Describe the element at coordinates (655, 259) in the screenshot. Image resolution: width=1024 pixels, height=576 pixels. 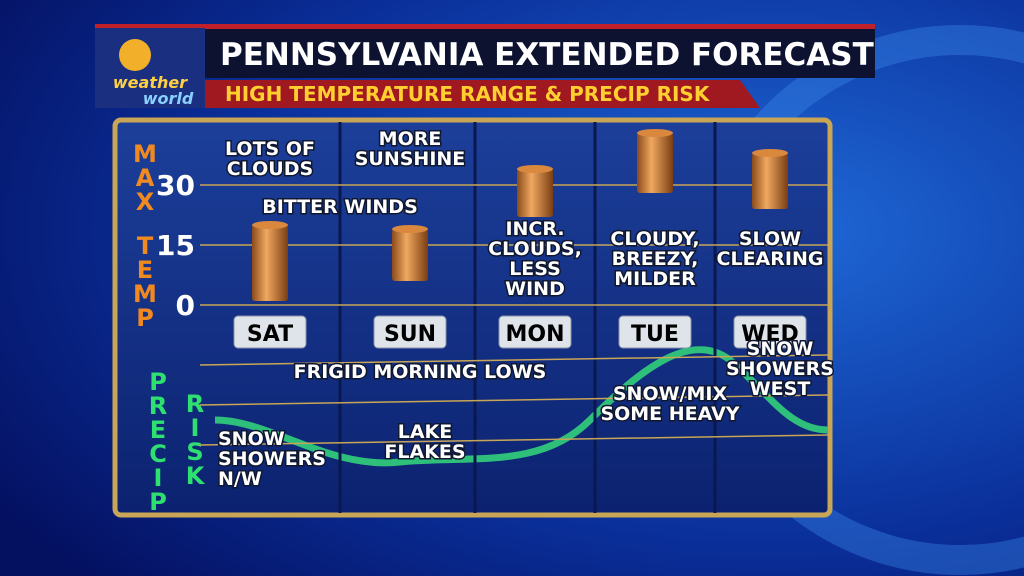
I see `forecast-note: BREEZY,` at that location.